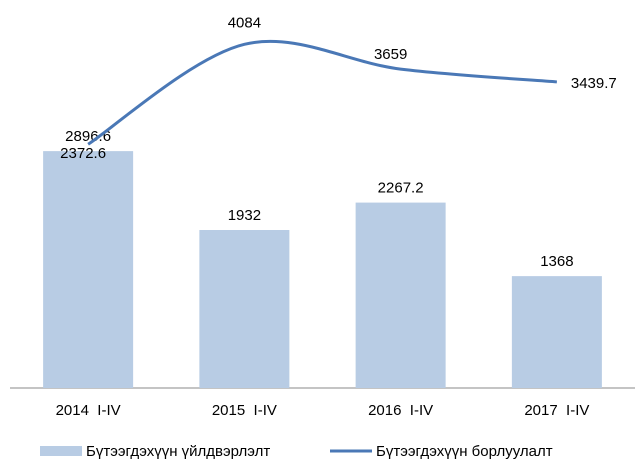  Describe the element at coordinates (244, 215) in the screenshot. I see `data-label: 1932` at that location.